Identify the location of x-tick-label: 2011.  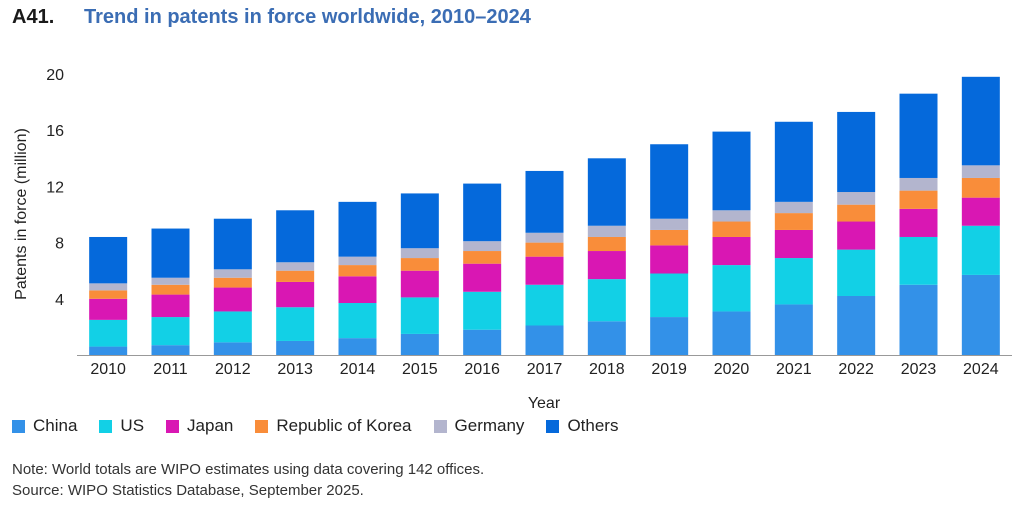
(170, 369).